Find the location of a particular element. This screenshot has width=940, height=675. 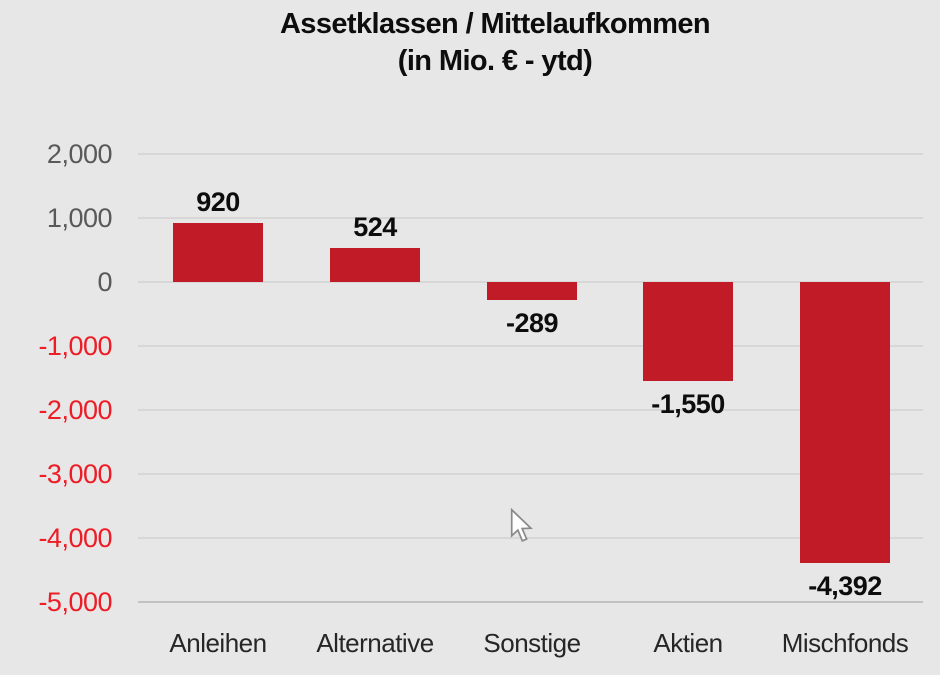

mouse-pointer-icon is located at coordinates (521, 525).